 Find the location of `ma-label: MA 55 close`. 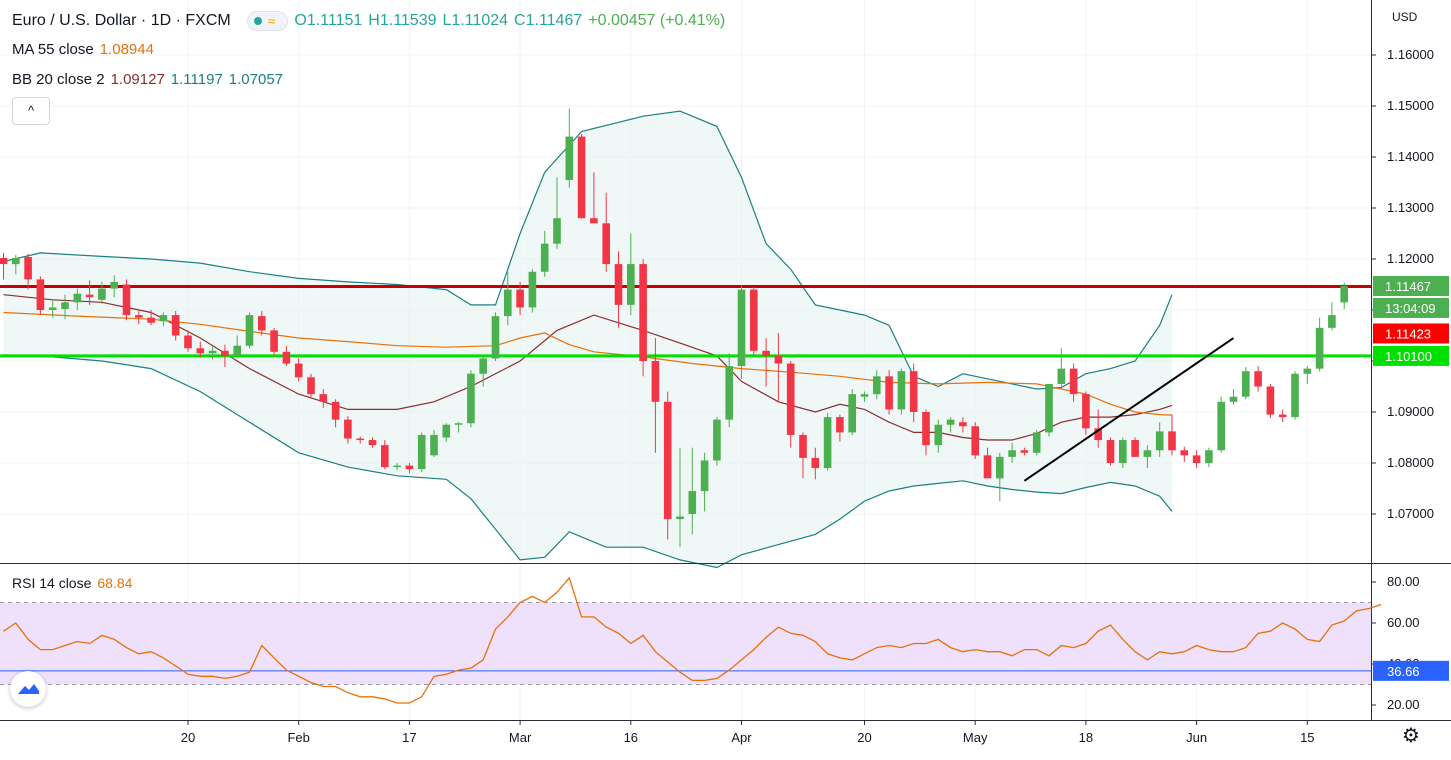

ma-label: MA 55 close is located at coordinates (53, 49).